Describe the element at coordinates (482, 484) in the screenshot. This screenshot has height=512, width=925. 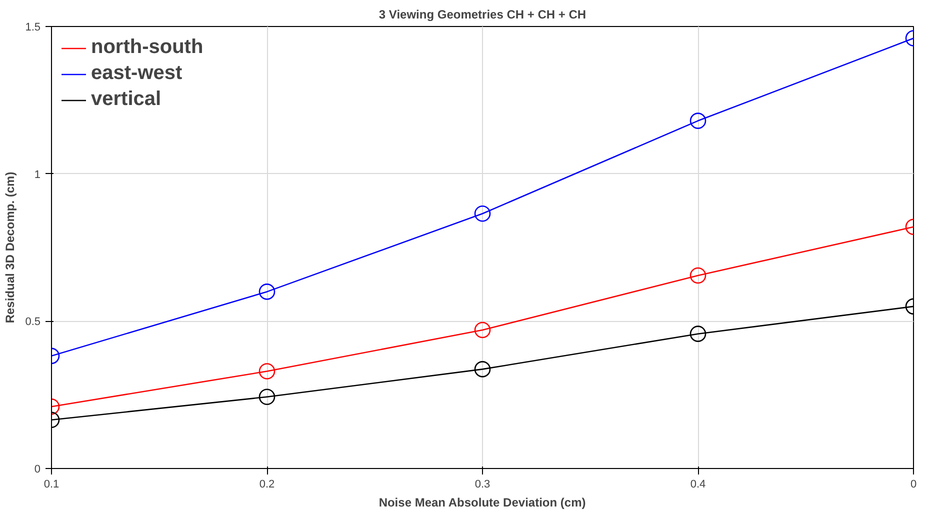
I see `x-tick-label: 0.3` at that location.